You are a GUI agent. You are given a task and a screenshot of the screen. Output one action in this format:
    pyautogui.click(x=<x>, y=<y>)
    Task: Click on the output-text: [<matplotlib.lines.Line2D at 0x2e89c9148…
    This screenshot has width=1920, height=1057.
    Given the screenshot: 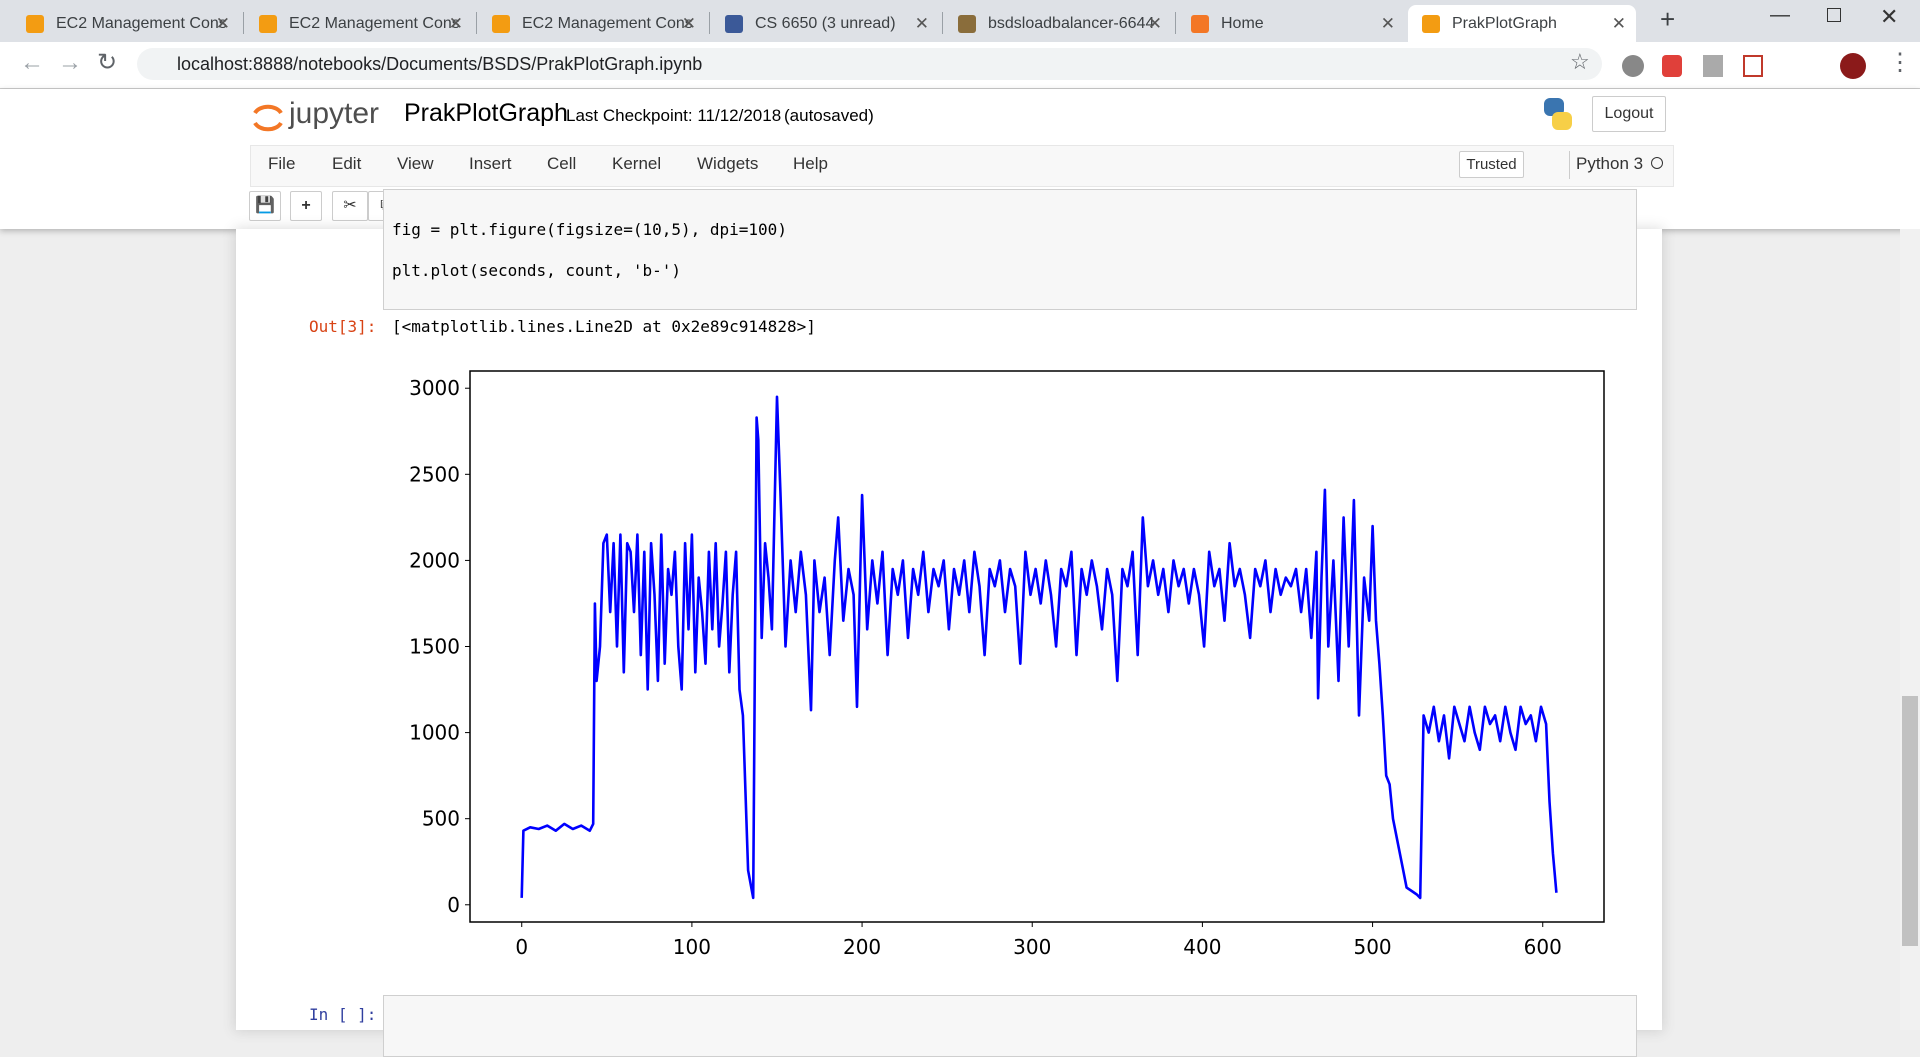 What is the action you would take?
    pyautogui.click(x=604, y=326)
    